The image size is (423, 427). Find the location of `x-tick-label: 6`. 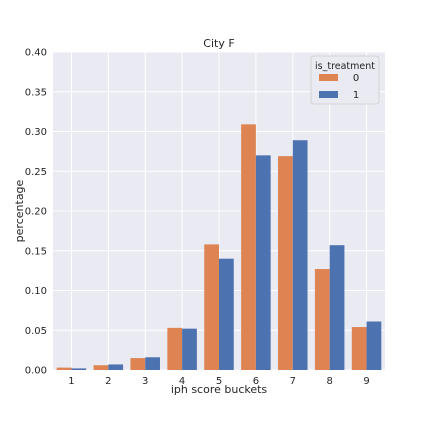

x-tick-label: 6 is located at coordinates (256, 381).